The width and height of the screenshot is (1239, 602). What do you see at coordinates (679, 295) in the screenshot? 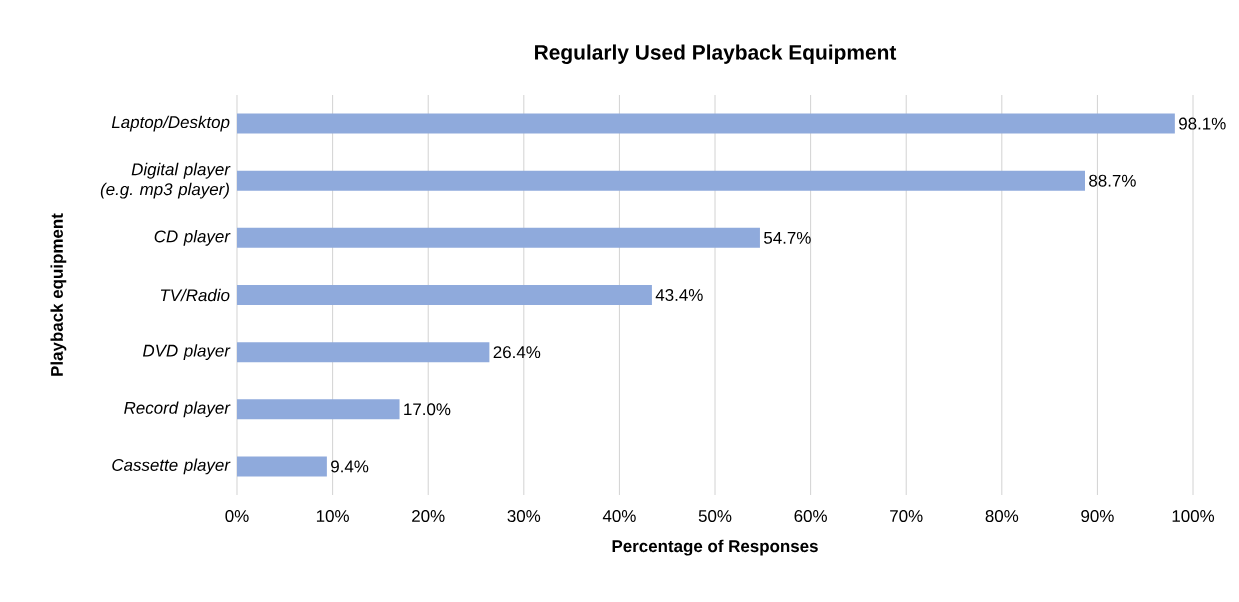
I see `data-label: 43.4%` at bounding box center [679, 295].